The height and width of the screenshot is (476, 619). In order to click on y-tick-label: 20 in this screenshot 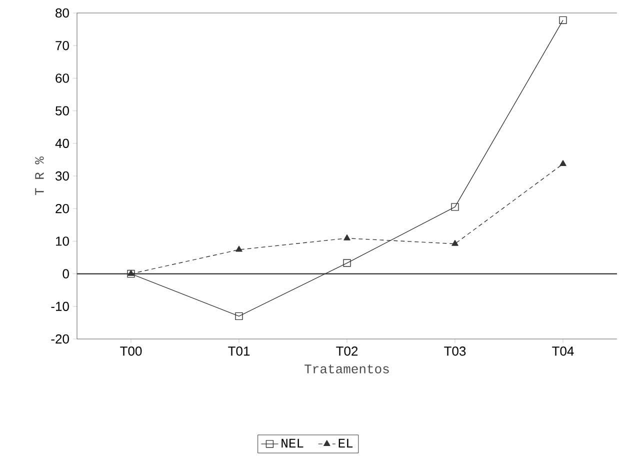, I will do `click(62, 209)`.